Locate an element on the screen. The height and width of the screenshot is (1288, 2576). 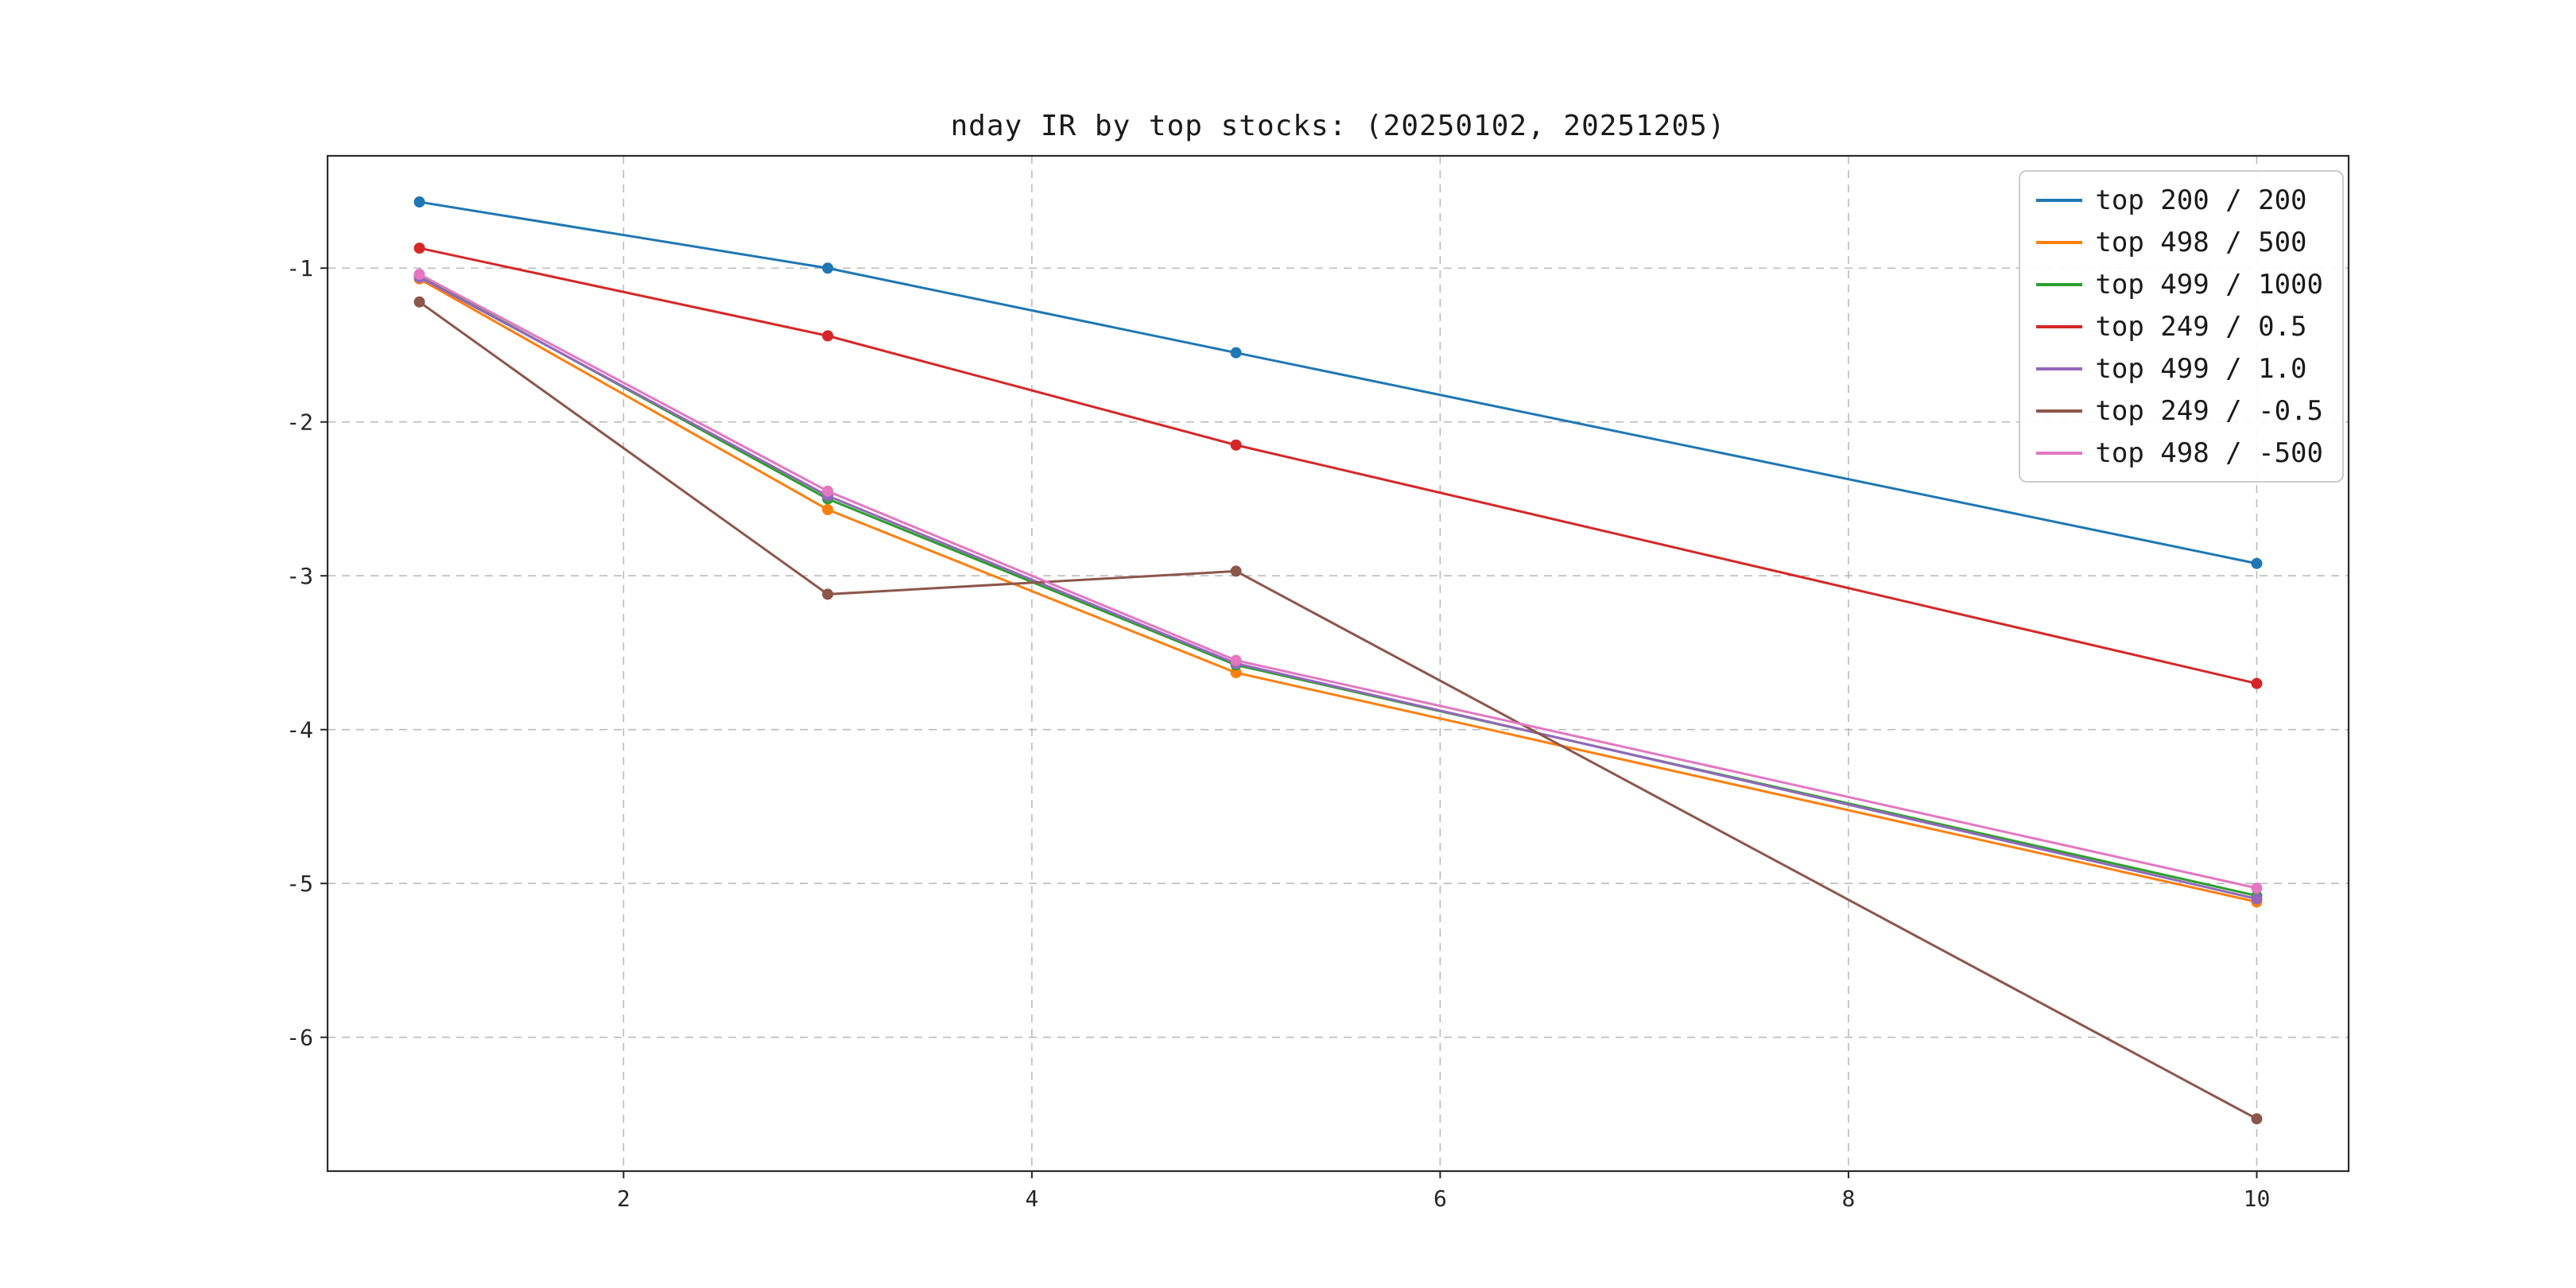
legend-item: top 499 / 1.0 is located at coordinates (2179, 368).